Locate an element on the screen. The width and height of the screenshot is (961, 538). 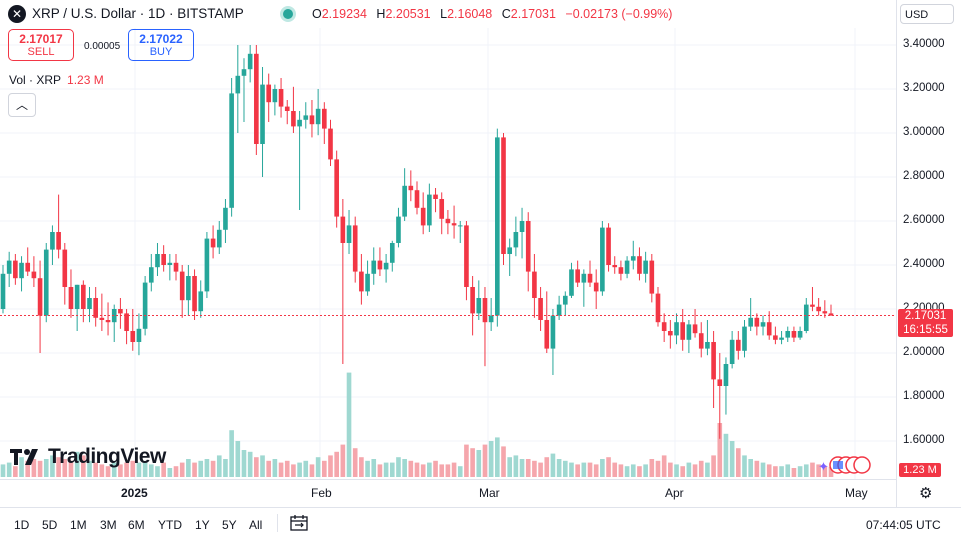
date-range-icon is located at coordinates (299, 523).